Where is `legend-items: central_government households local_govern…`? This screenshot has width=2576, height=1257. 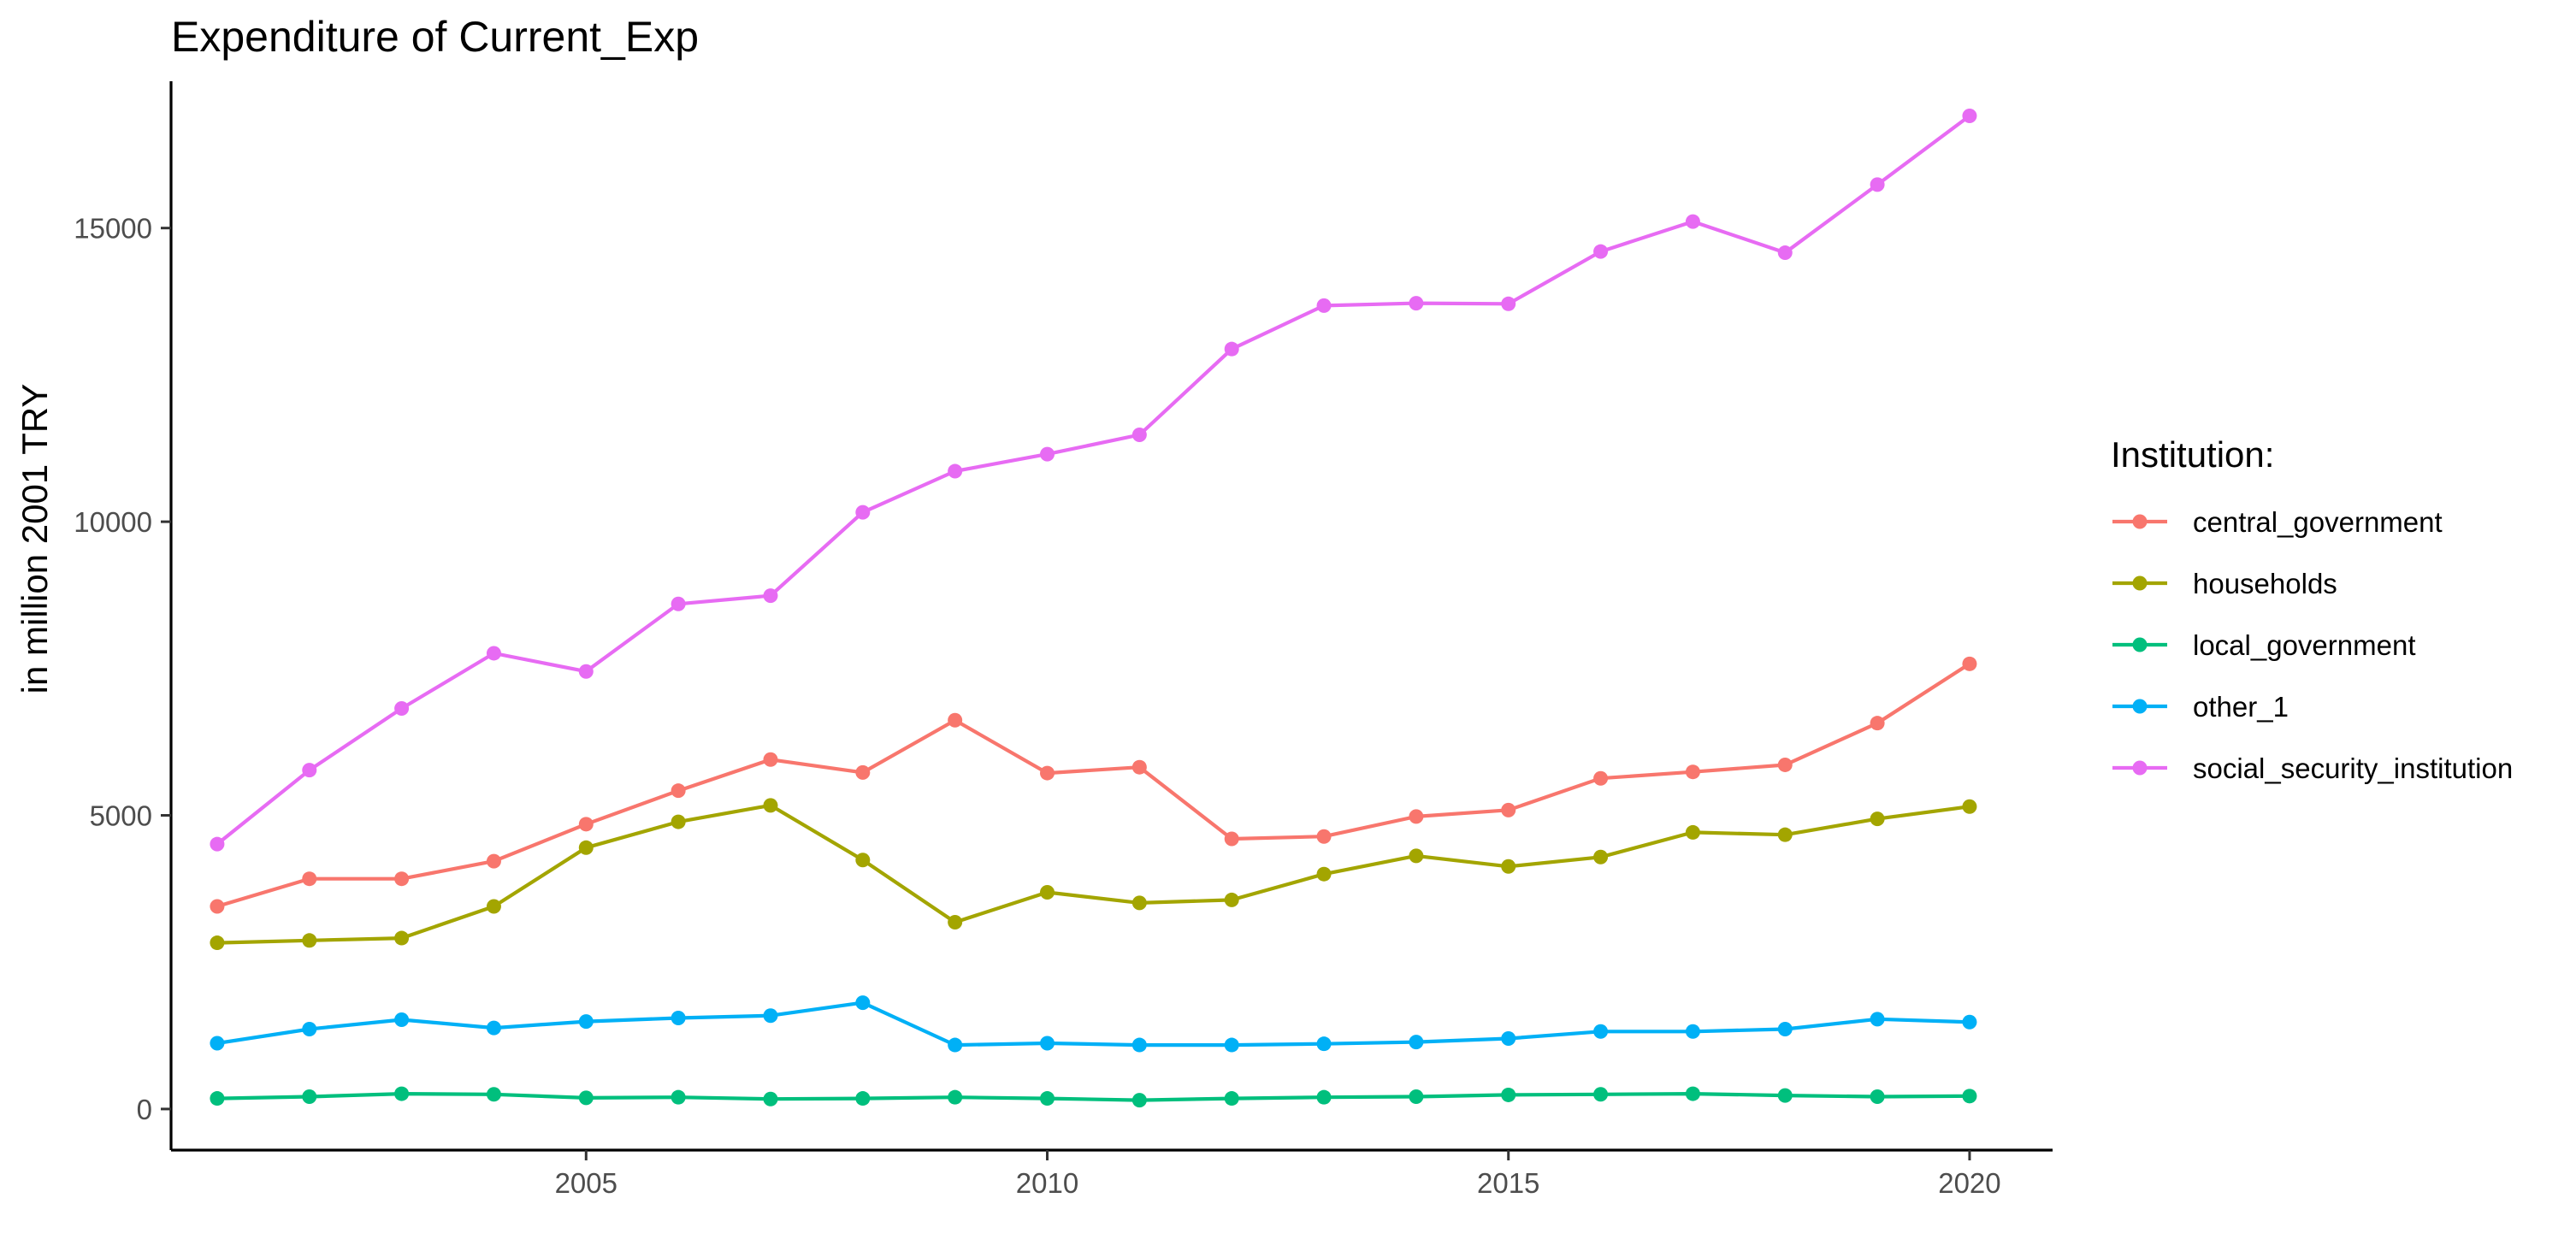 legend-items: central_government households local_govern… is located at coordinates (2312, 645).